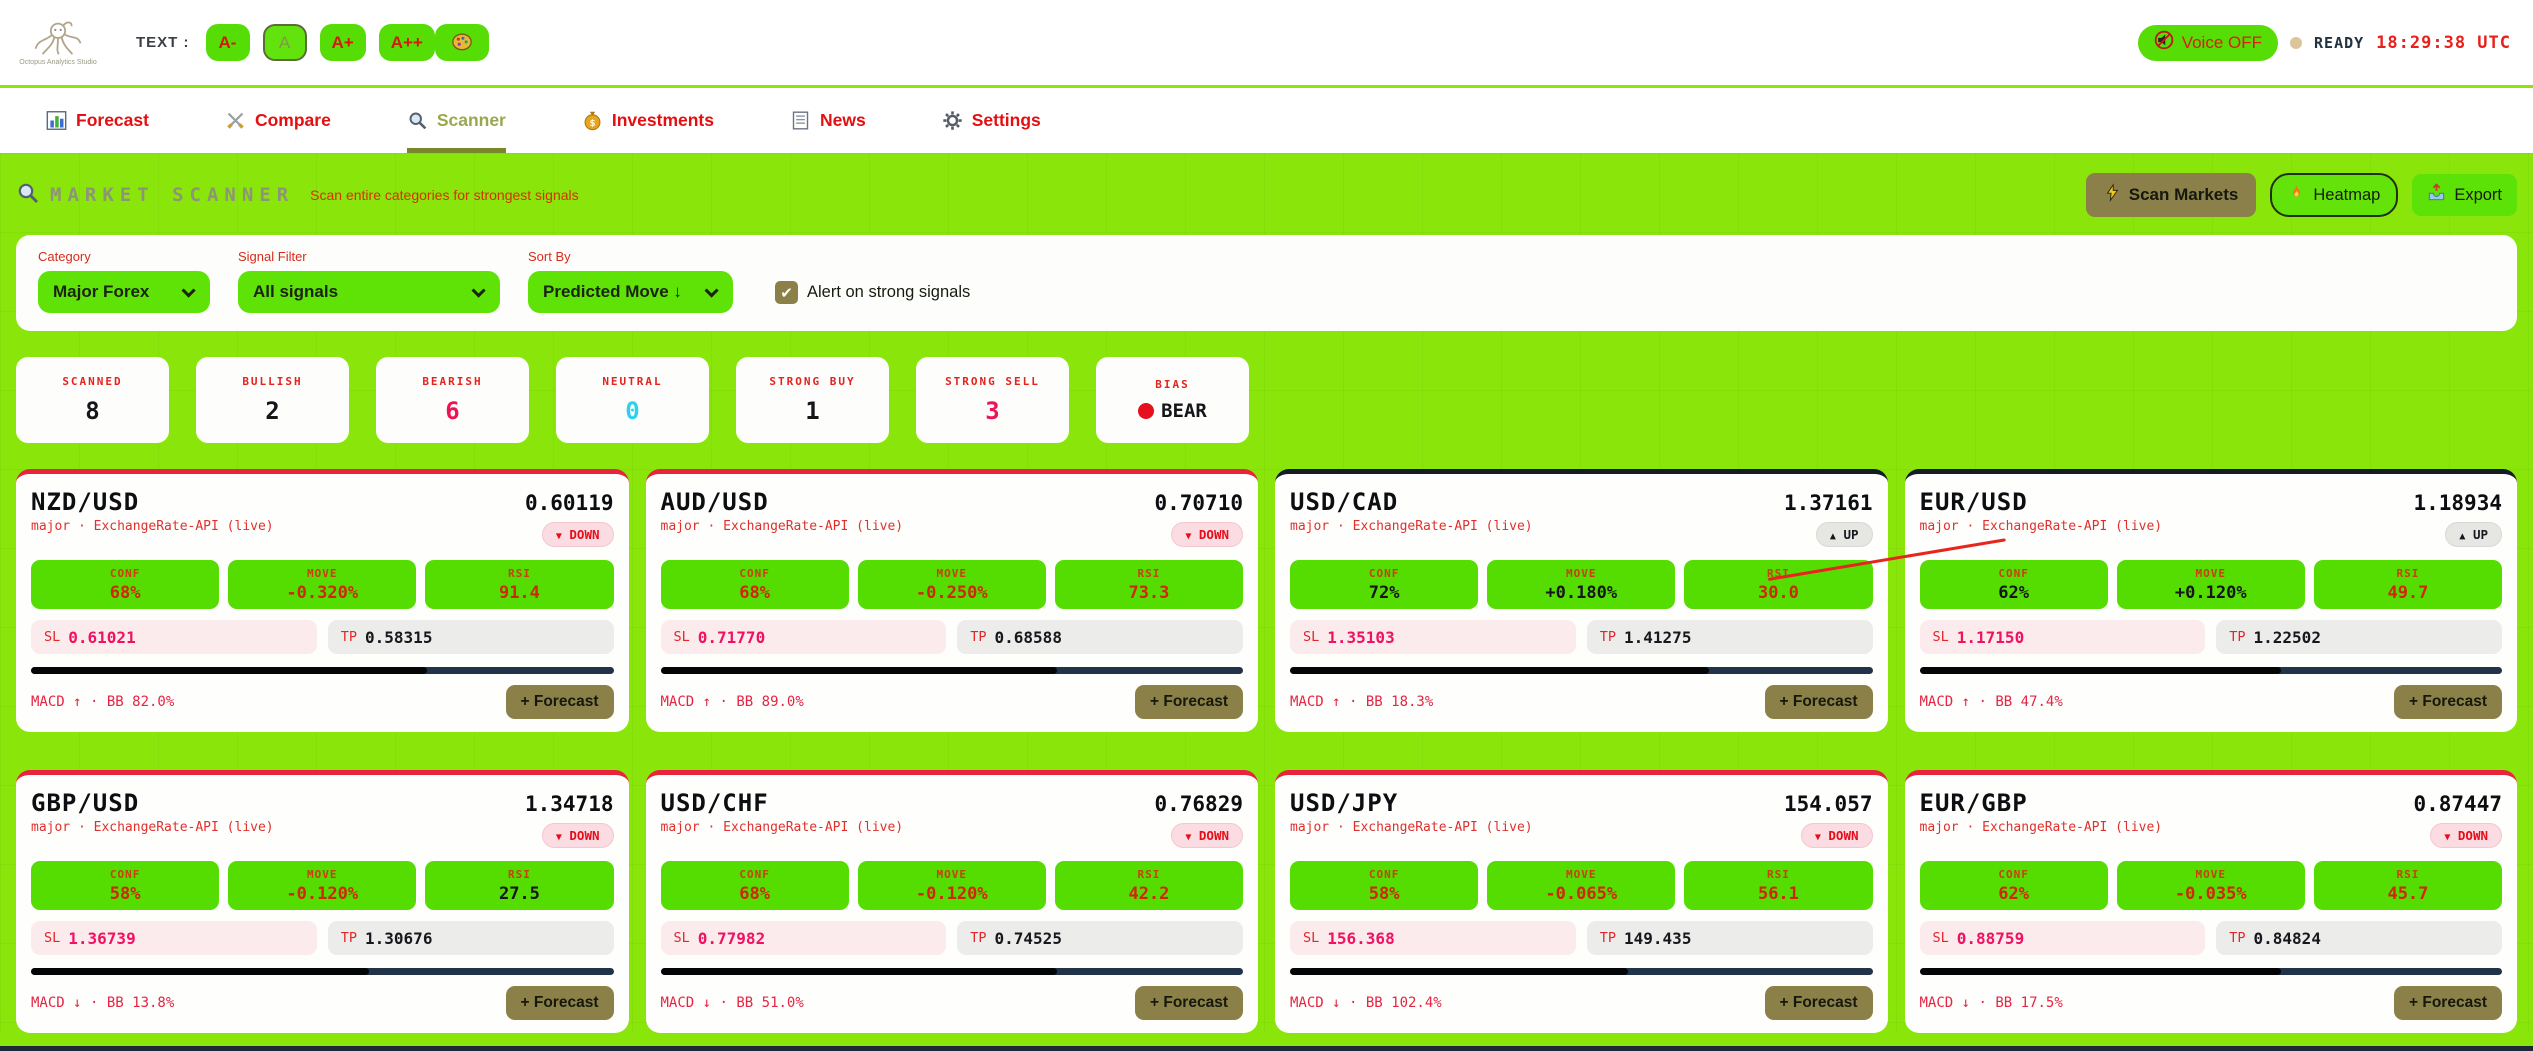  What do you see at coordinates (812, 400) in the screenshot?
I see `stat-card-strong-buy: STRONG BUY 1` at bounding box center [812, 400].